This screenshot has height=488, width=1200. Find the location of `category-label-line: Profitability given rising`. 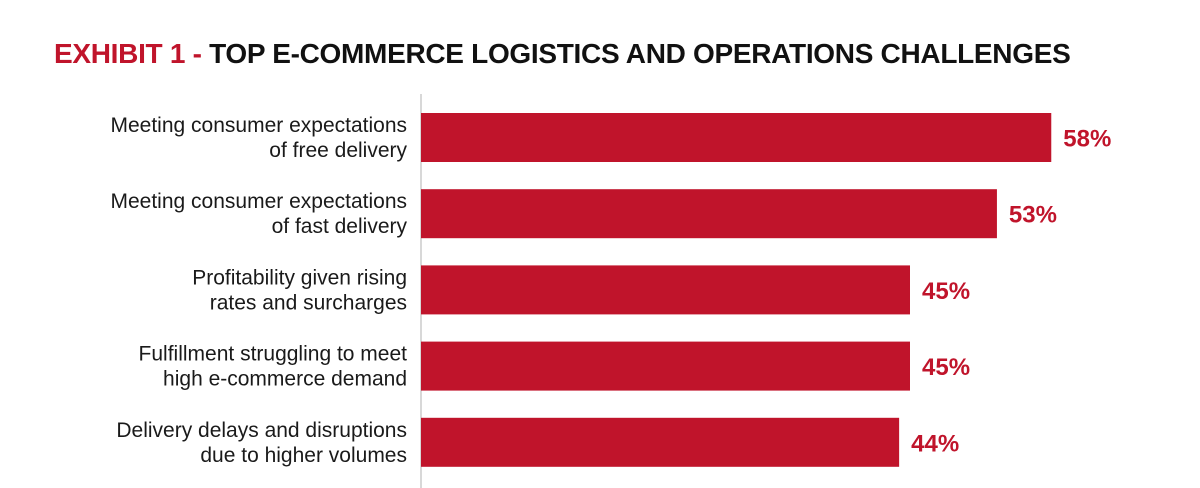

category-label-line: Profitability given rising is located at coordinates (299, 277).